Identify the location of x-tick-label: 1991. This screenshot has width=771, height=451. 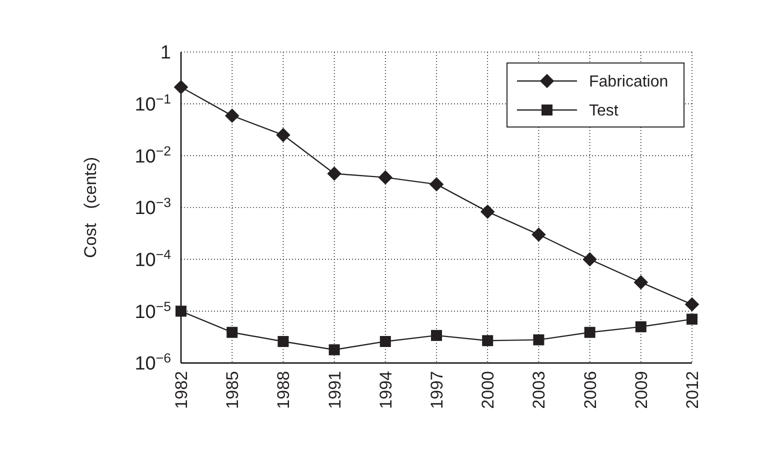
(334, 390).